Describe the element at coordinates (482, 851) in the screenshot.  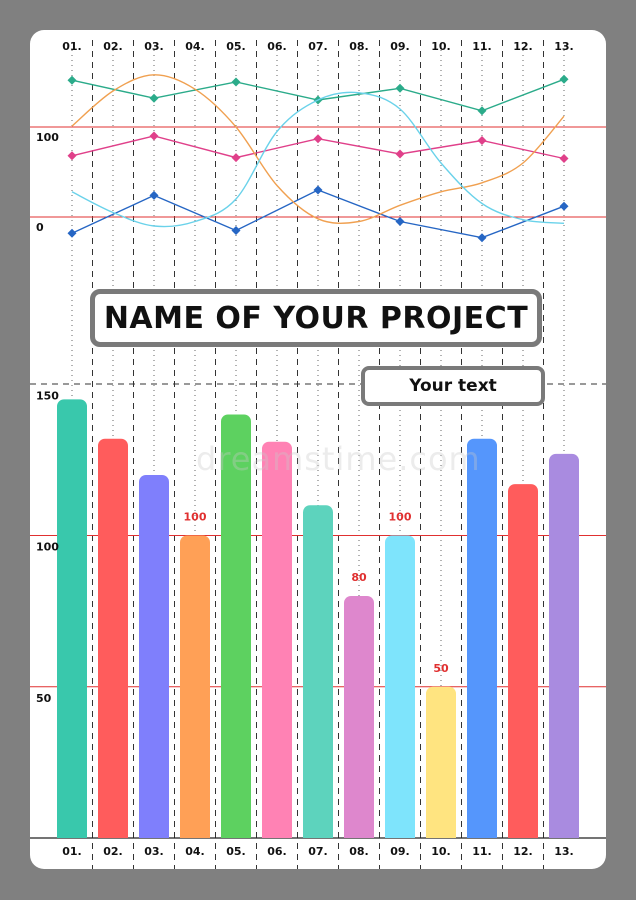
I see `bottom-x-tick-label: 11.` at that location.